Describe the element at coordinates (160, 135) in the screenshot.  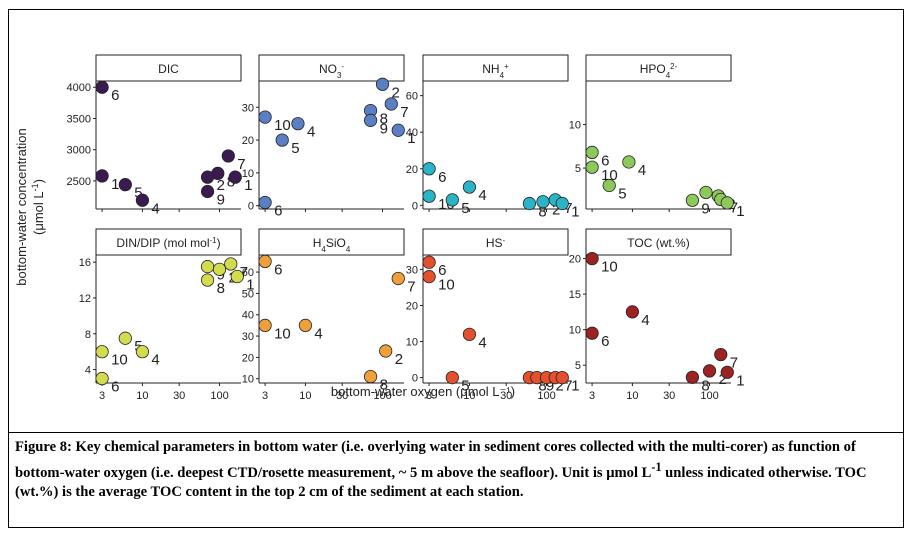
I see `panel-dic: DIC25003000350040006105498271` at that location.